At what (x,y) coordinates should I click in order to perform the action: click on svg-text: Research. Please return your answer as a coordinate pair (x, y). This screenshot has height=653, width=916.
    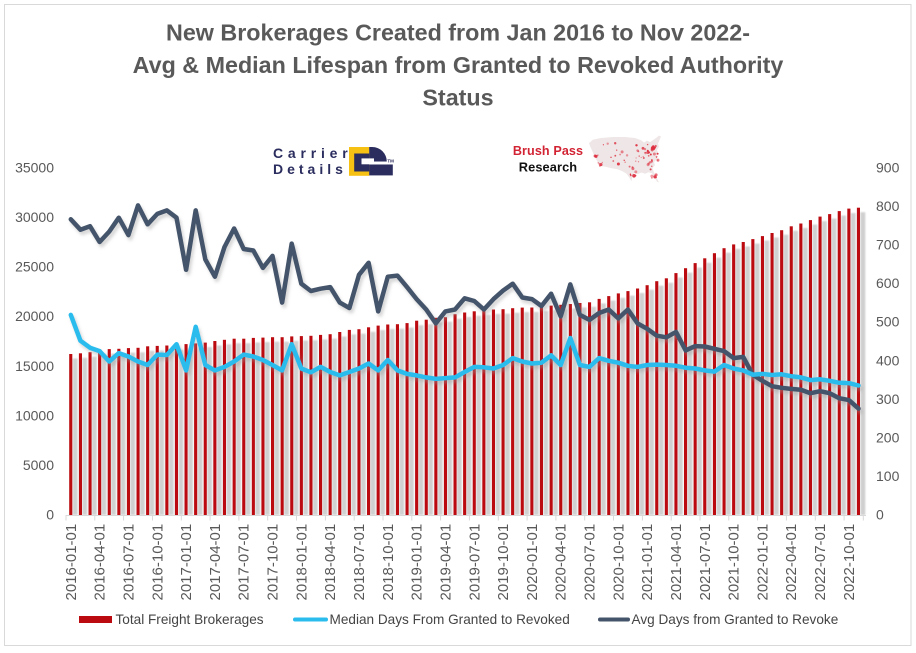
    Looking at the image, I should click on (548, 167).